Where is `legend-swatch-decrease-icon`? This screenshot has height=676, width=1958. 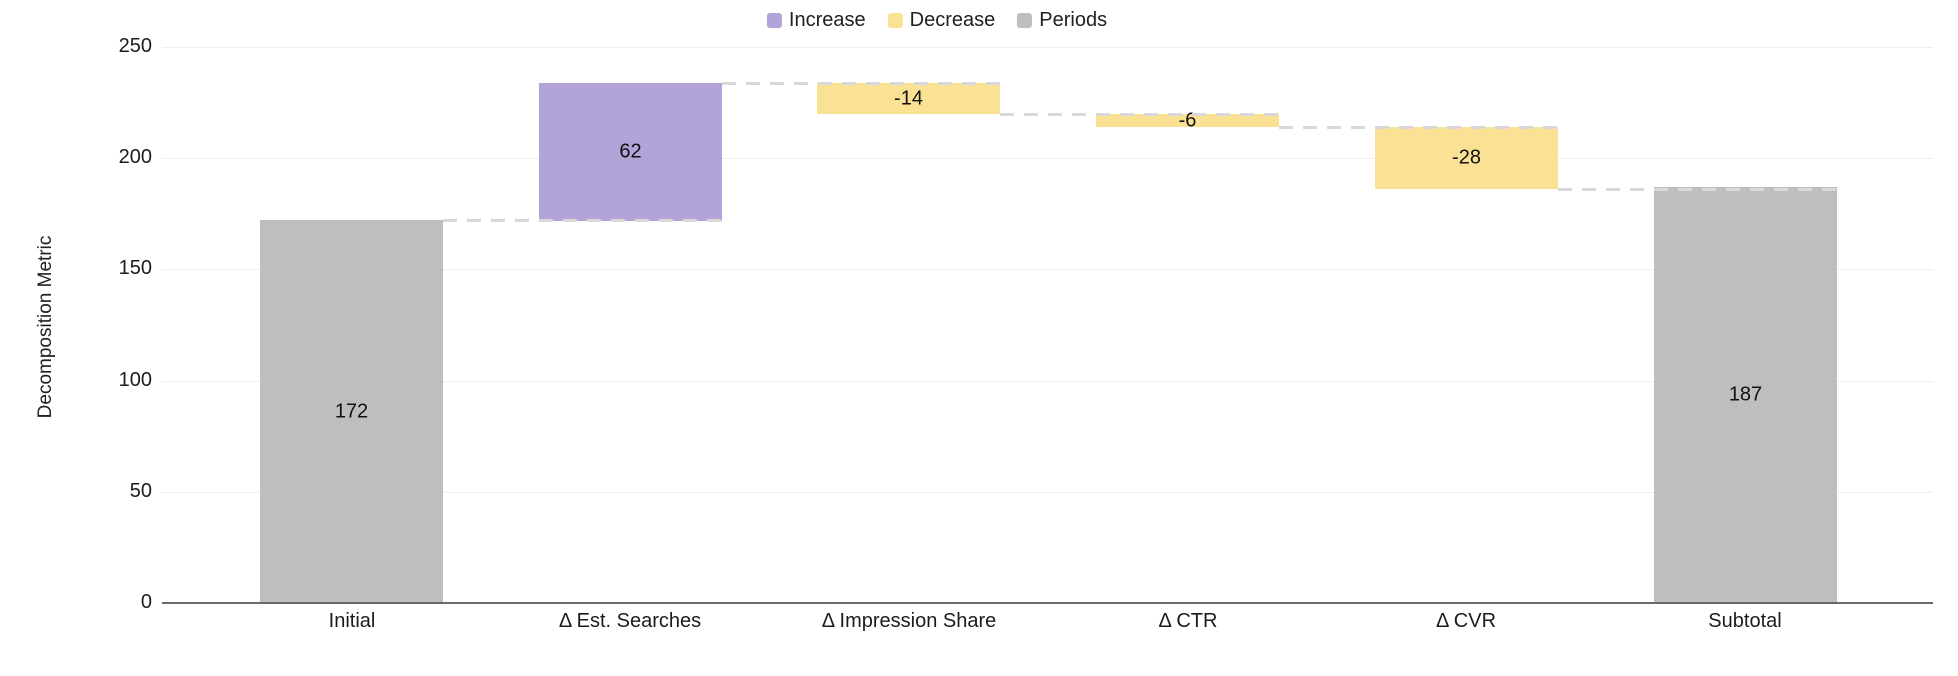
legend-swatch-decrease-icon is located at coordinates (895, 20).